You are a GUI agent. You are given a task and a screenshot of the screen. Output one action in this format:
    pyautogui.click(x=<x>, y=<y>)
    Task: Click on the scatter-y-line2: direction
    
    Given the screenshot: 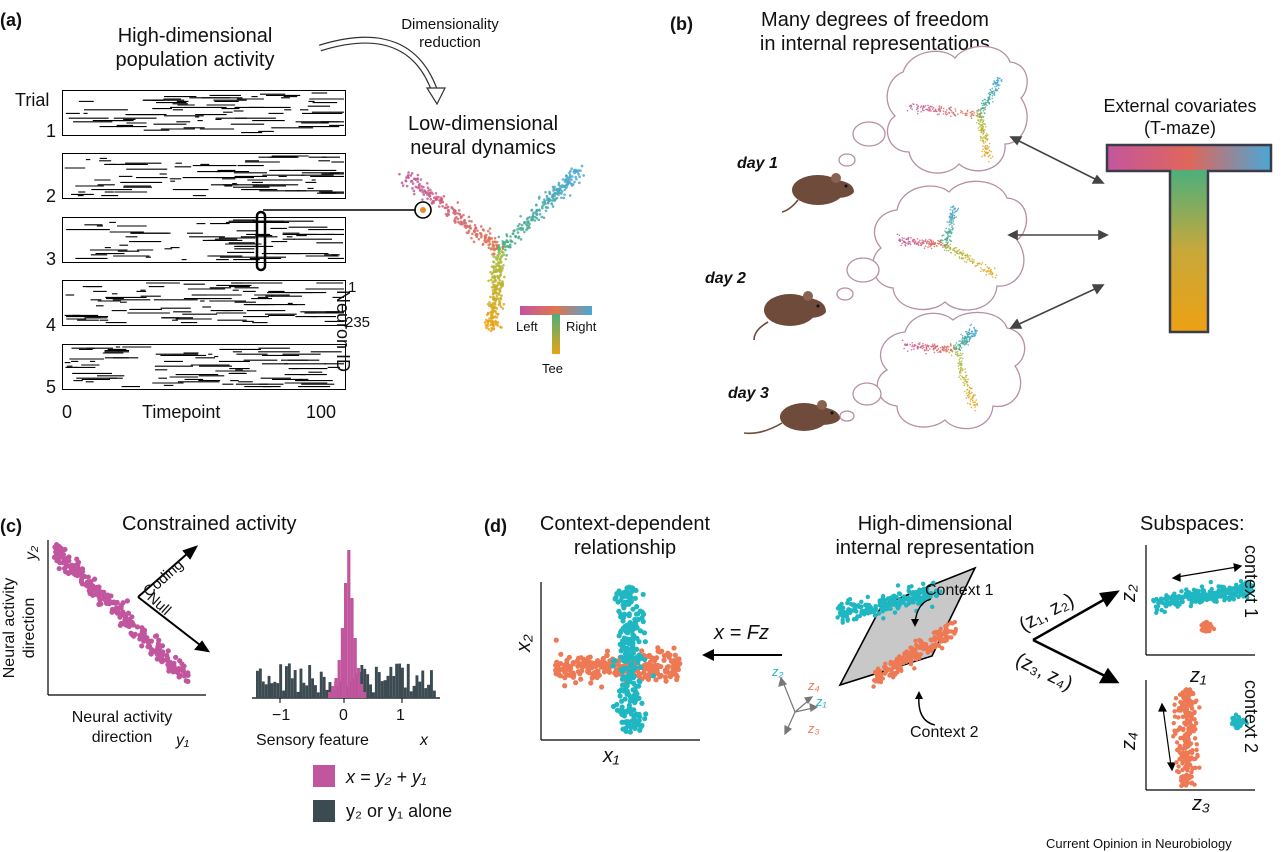 What is the action you would take?
    pyautogui.click(x=29, y=628)
    